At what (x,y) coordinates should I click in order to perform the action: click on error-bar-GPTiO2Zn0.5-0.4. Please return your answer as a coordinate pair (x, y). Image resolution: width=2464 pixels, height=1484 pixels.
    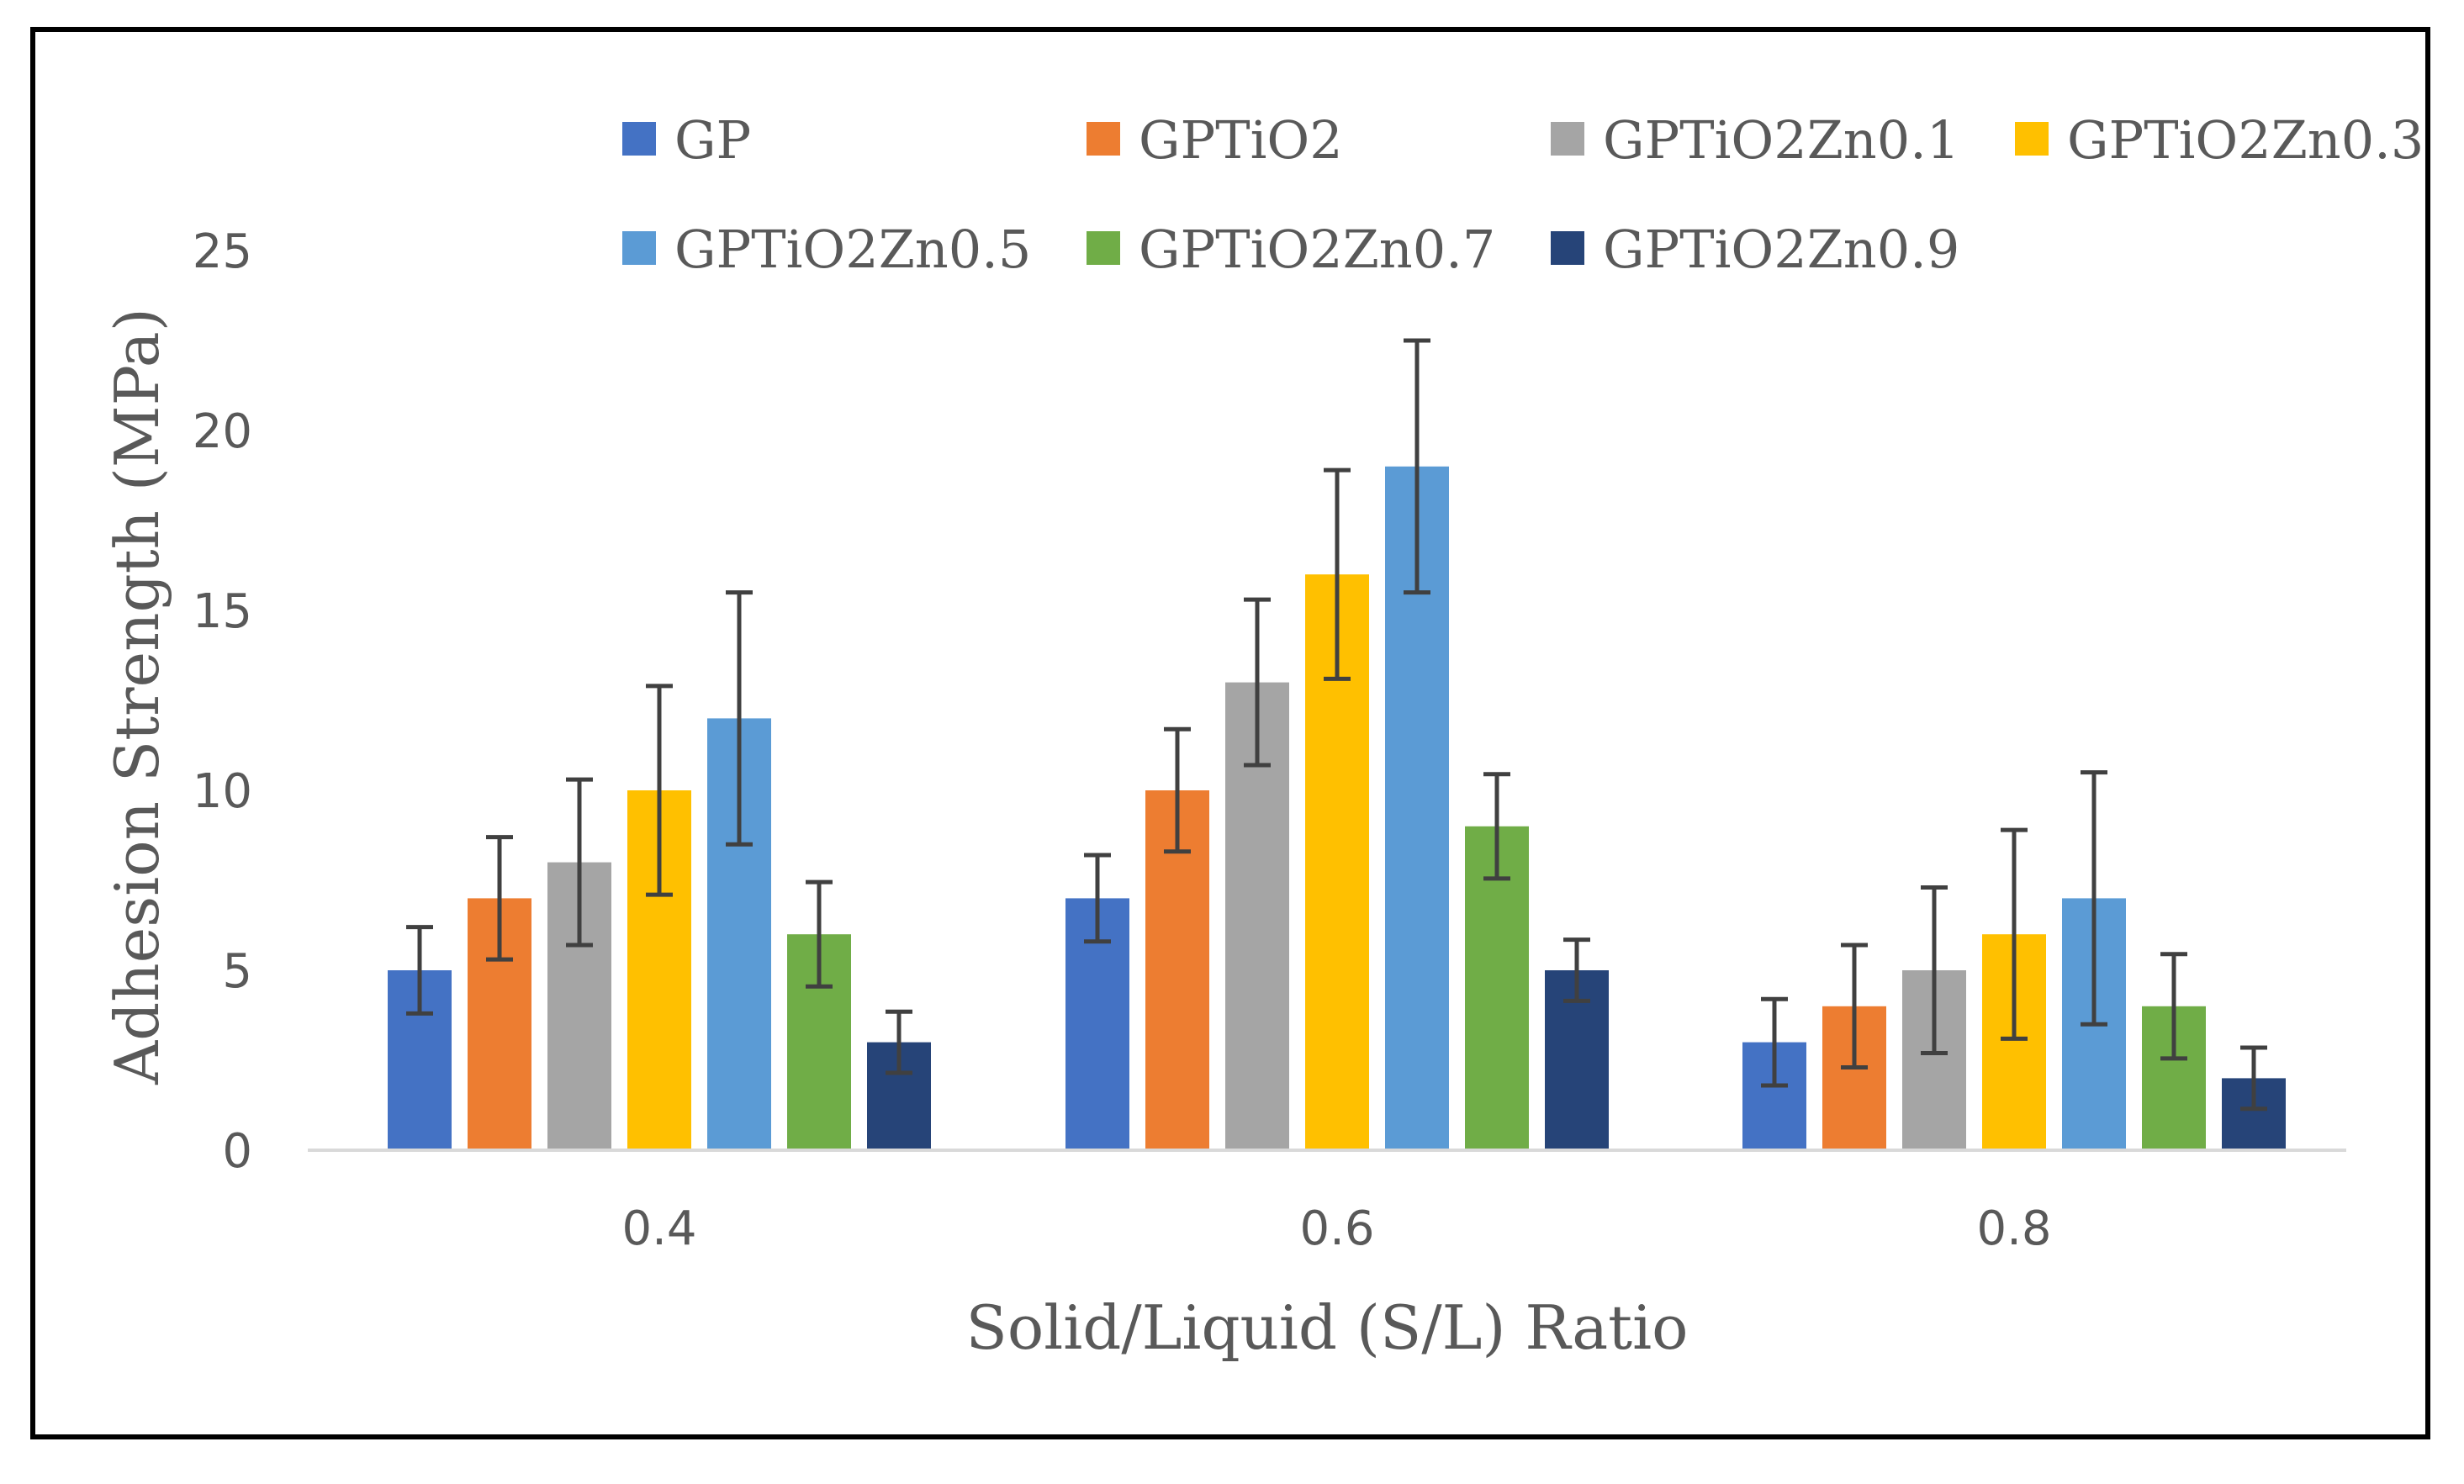
    Looking at the image, I should click on (739, 718).